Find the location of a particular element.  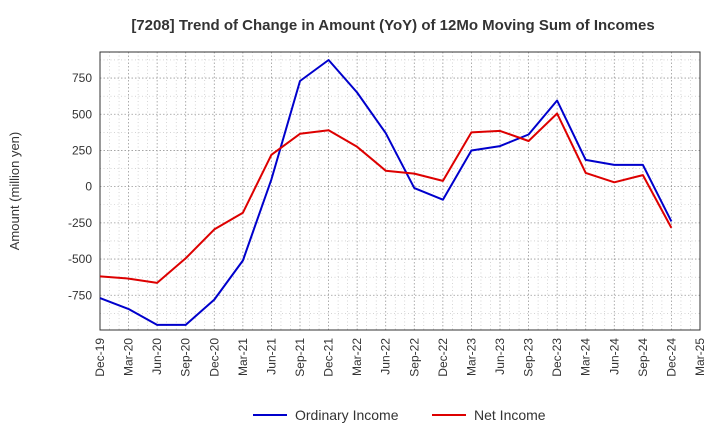

x-tick-label: Sep-21 is located at coordinates (300, 357).